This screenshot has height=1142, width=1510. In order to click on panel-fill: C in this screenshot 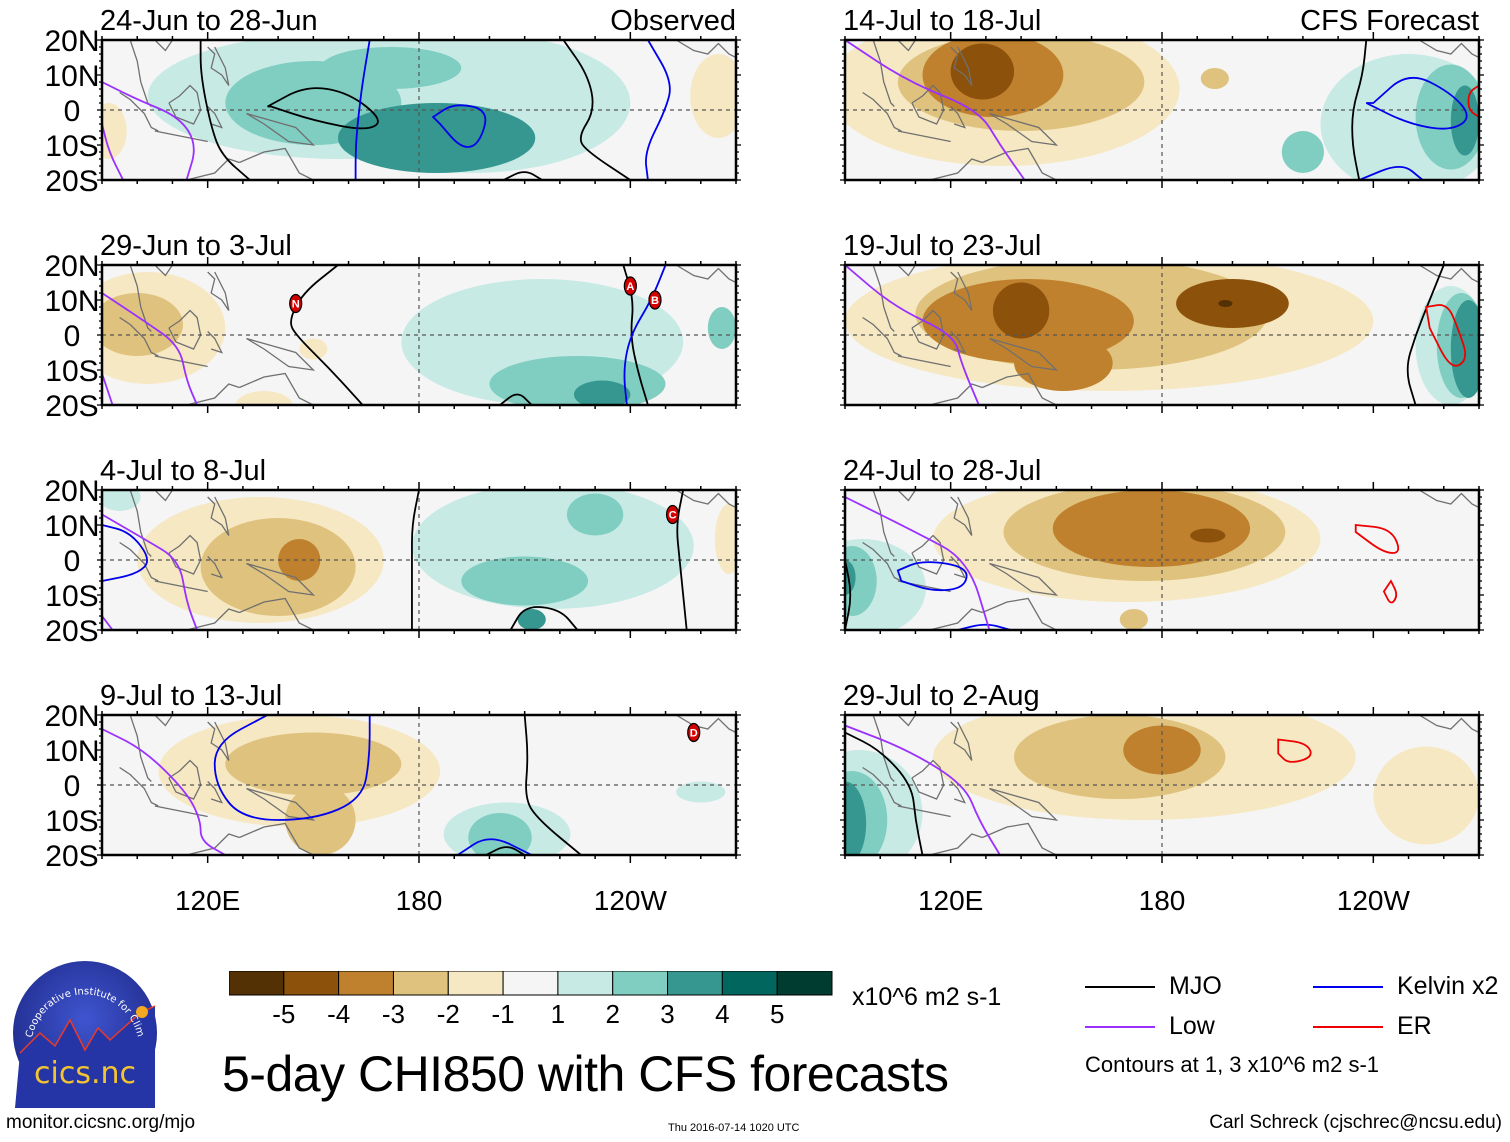, I will do `click(419, 560)`.